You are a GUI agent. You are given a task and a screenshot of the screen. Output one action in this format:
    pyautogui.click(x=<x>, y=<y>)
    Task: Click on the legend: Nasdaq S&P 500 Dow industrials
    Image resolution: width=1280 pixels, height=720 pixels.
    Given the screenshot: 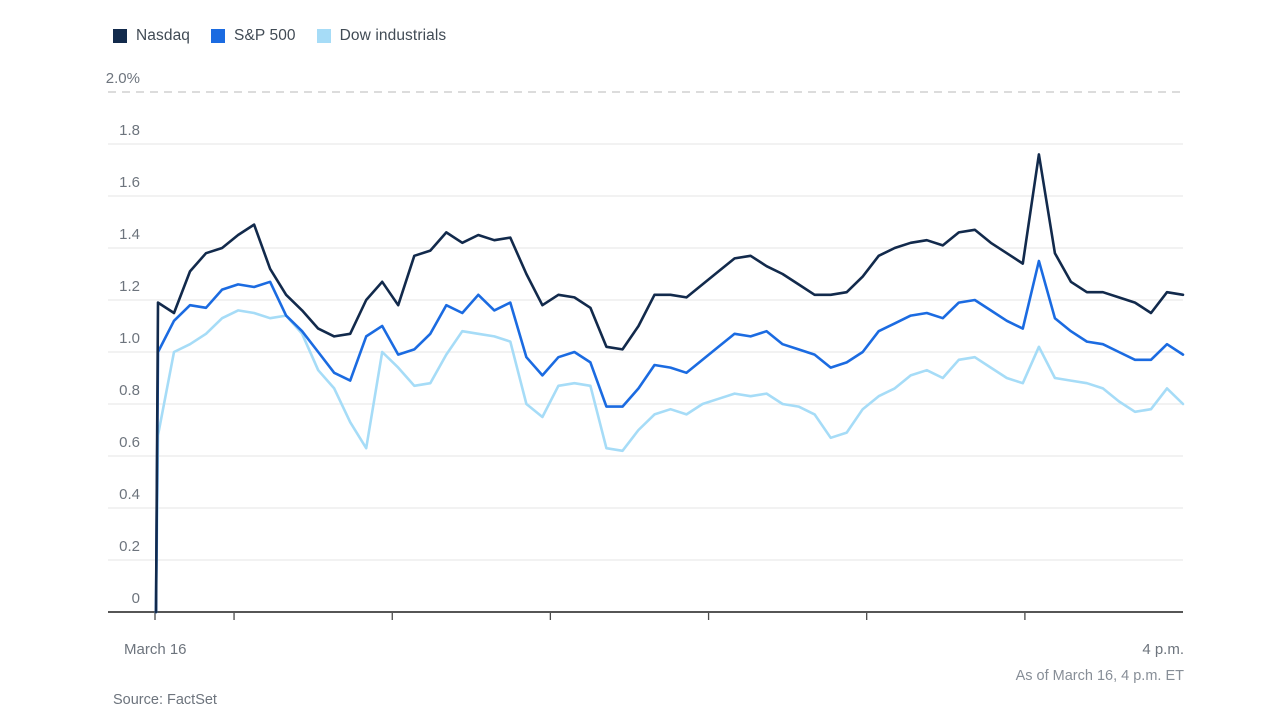 What is the action you would take?
    pyautogui.click(x=279, y=36)
    